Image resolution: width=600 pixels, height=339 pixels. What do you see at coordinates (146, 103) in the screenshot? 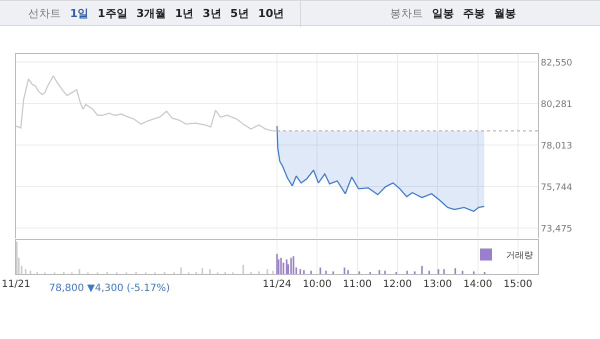
I see `line-series` at bounding box center [146, 103].